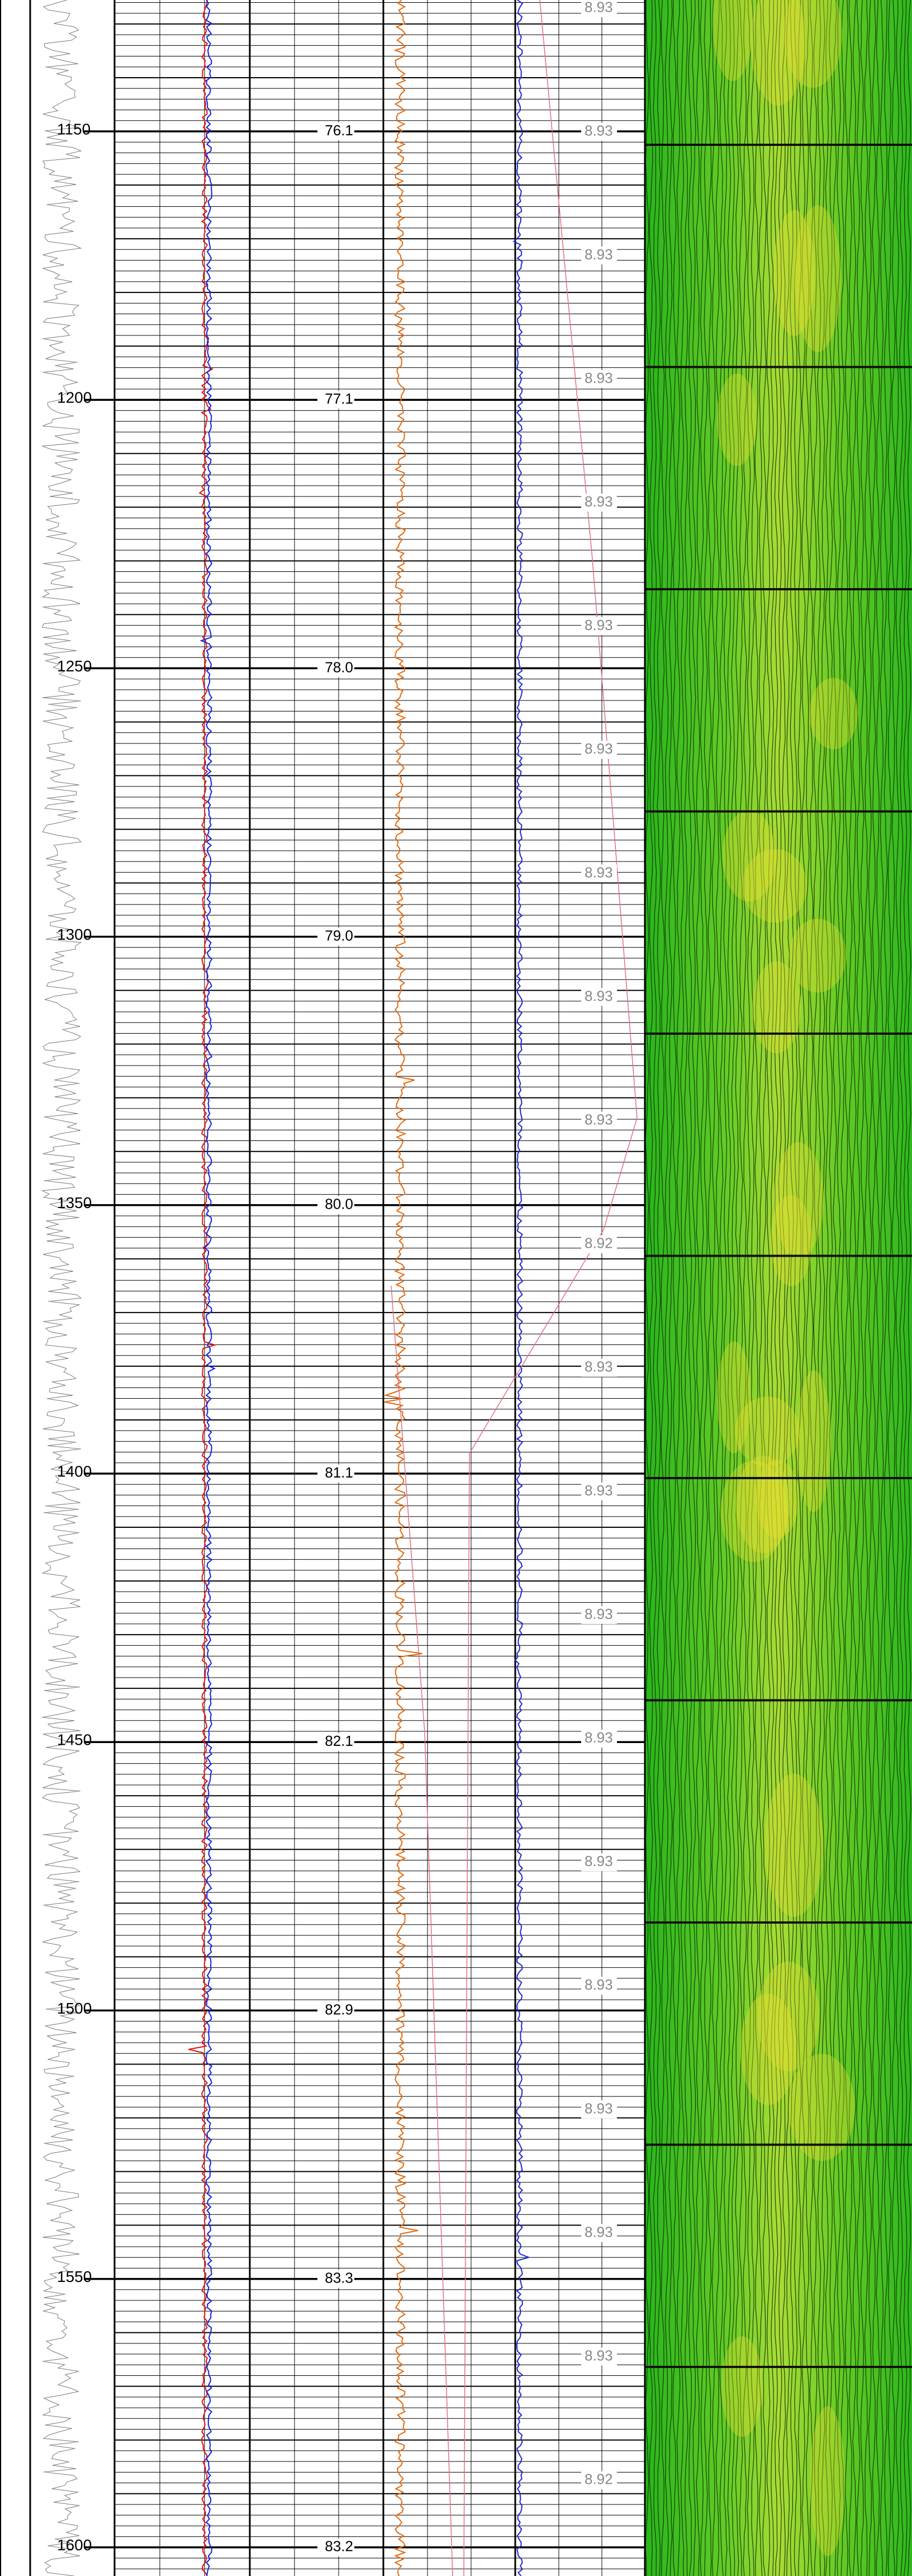 The width and height of the screenshot is (912, 2576). What do you see at coordinates (74, 1202) in the screenshot?
I see `depth-label: 1350` at bounding box center [74, 1202].